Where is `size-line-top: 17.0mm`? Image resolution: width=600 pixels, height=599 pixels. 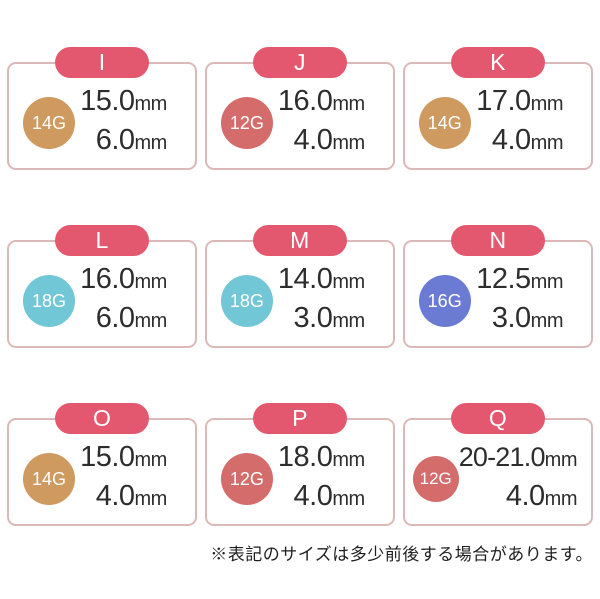 size-line-top: 17.0mm is located at coordinates (517, 103).